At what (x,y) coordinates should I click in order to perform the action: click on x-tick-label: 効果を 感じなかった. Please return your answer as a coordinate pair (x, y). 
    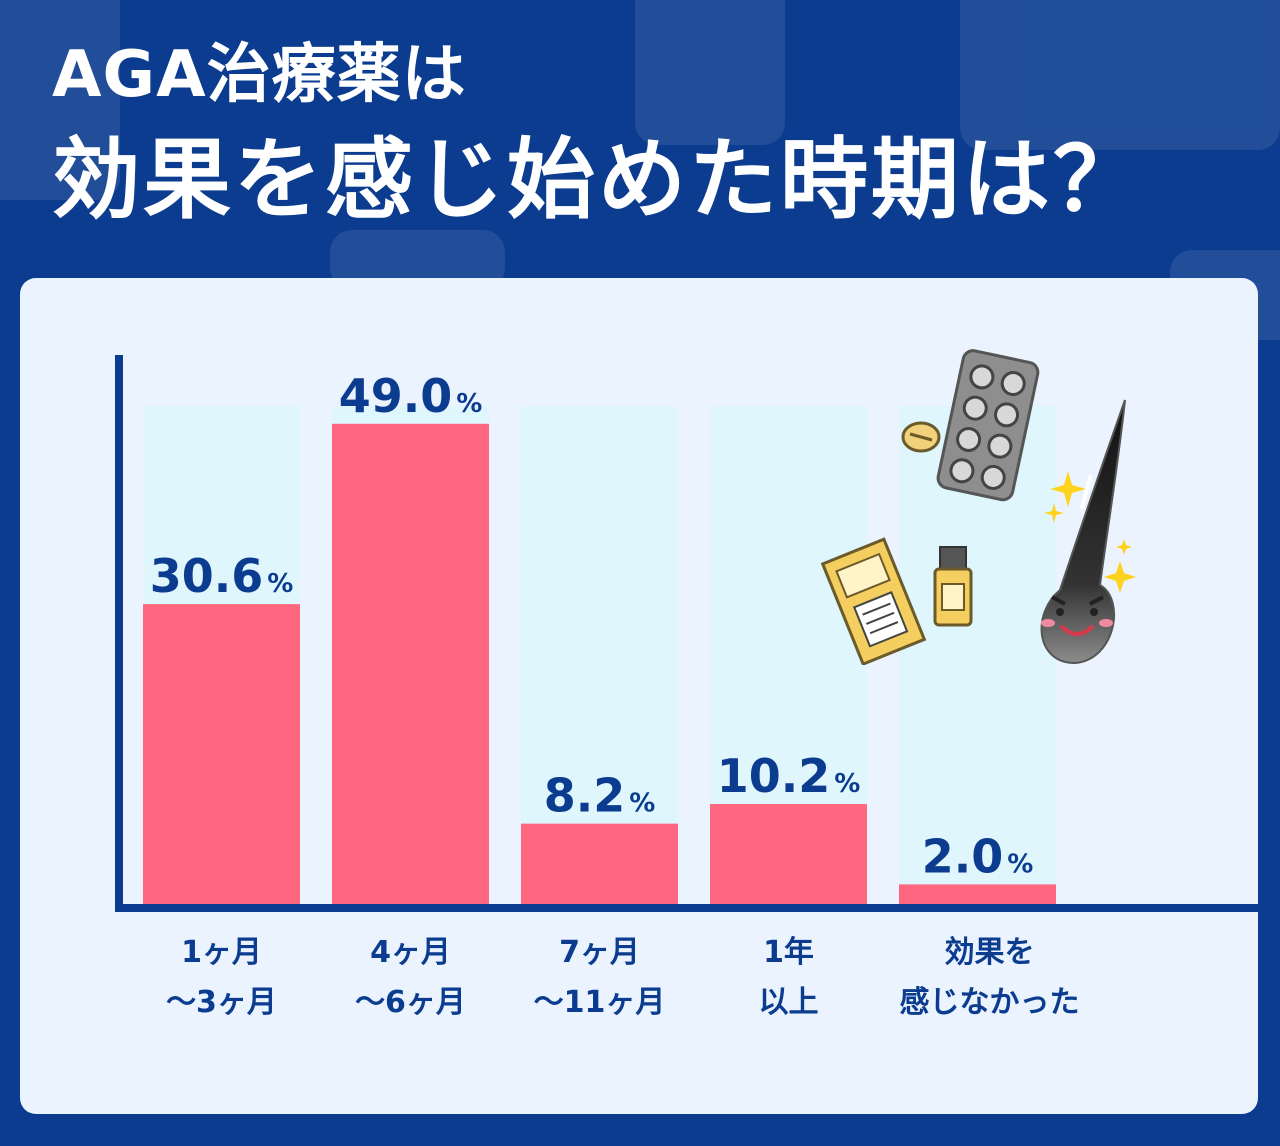
    Looking at the image, I should click on (989, 977).